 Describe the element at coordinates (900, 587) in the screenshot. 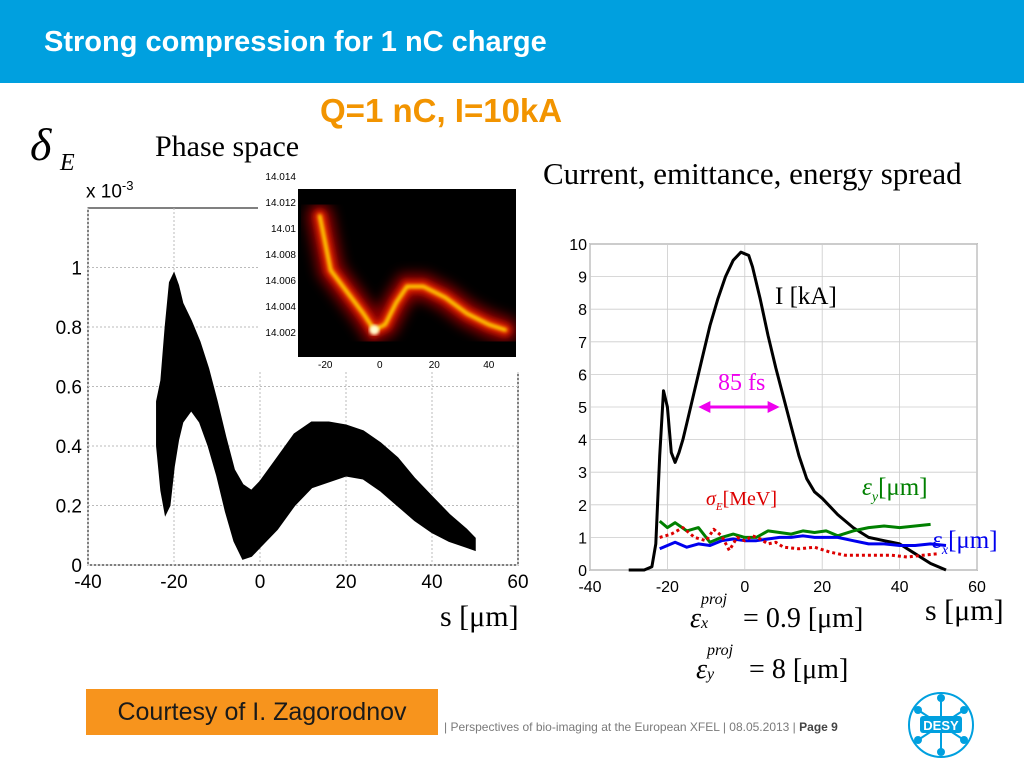

I see `current-xtick-label: 40` at that location.